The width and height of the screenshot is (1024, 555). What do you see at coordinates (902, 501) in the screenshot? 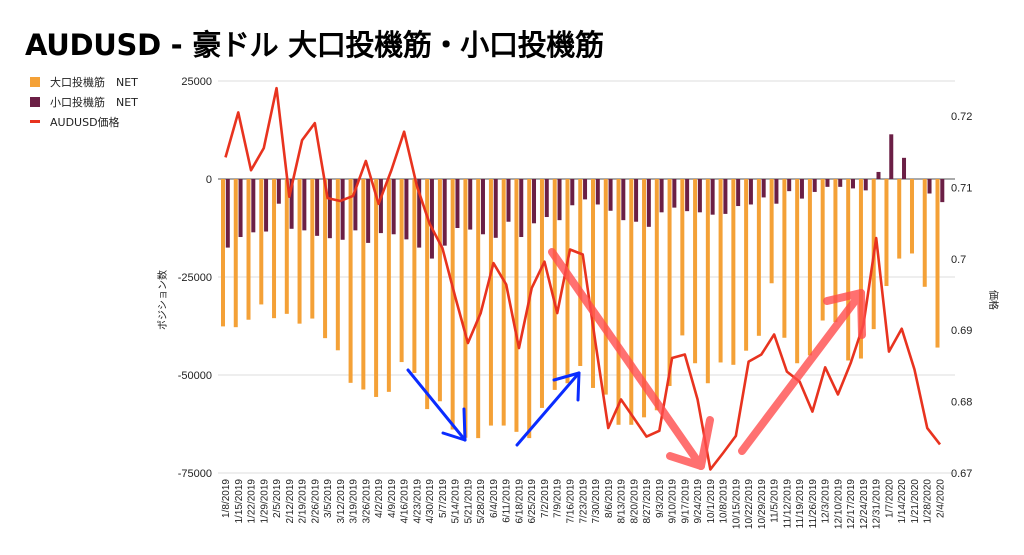
I see `x-tick-label: 1/14/2020` at bounding box center [902, 501].